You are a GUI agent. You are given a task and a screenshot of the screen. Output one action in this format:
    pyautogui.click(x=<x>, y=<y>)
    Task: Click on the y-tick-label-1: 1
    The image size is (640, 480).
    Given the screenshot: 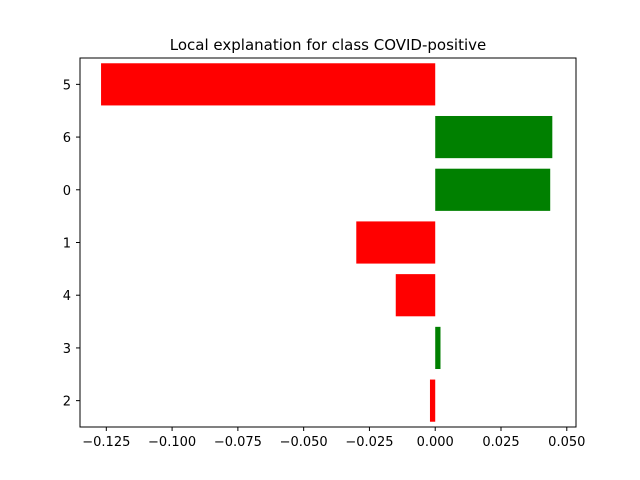 What is the action you would take?
    pyautogui.click(x=67, y=244)
    